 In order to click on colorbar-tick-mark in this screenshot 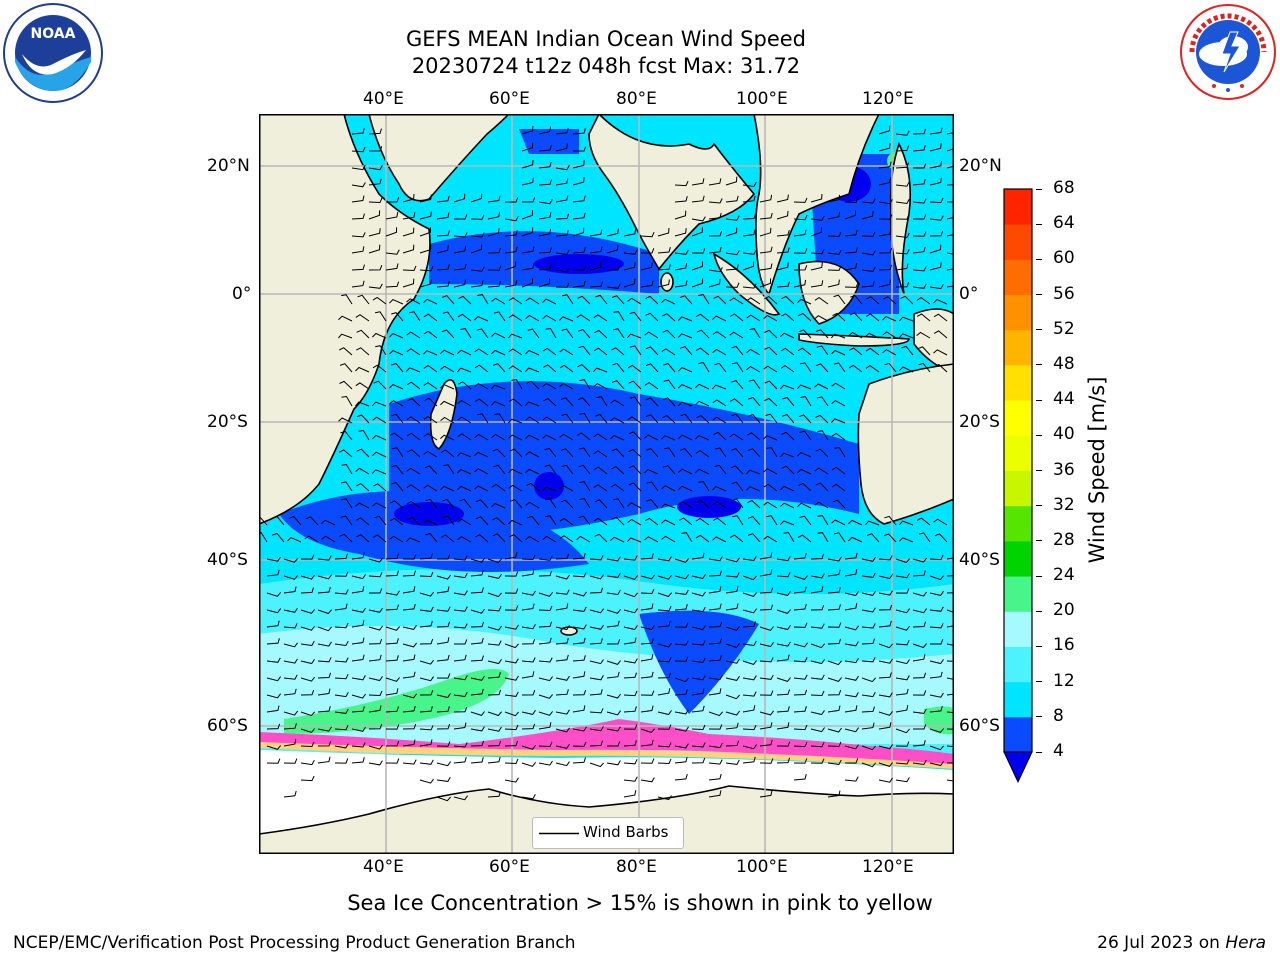, I will do `click(1039, 752)`.